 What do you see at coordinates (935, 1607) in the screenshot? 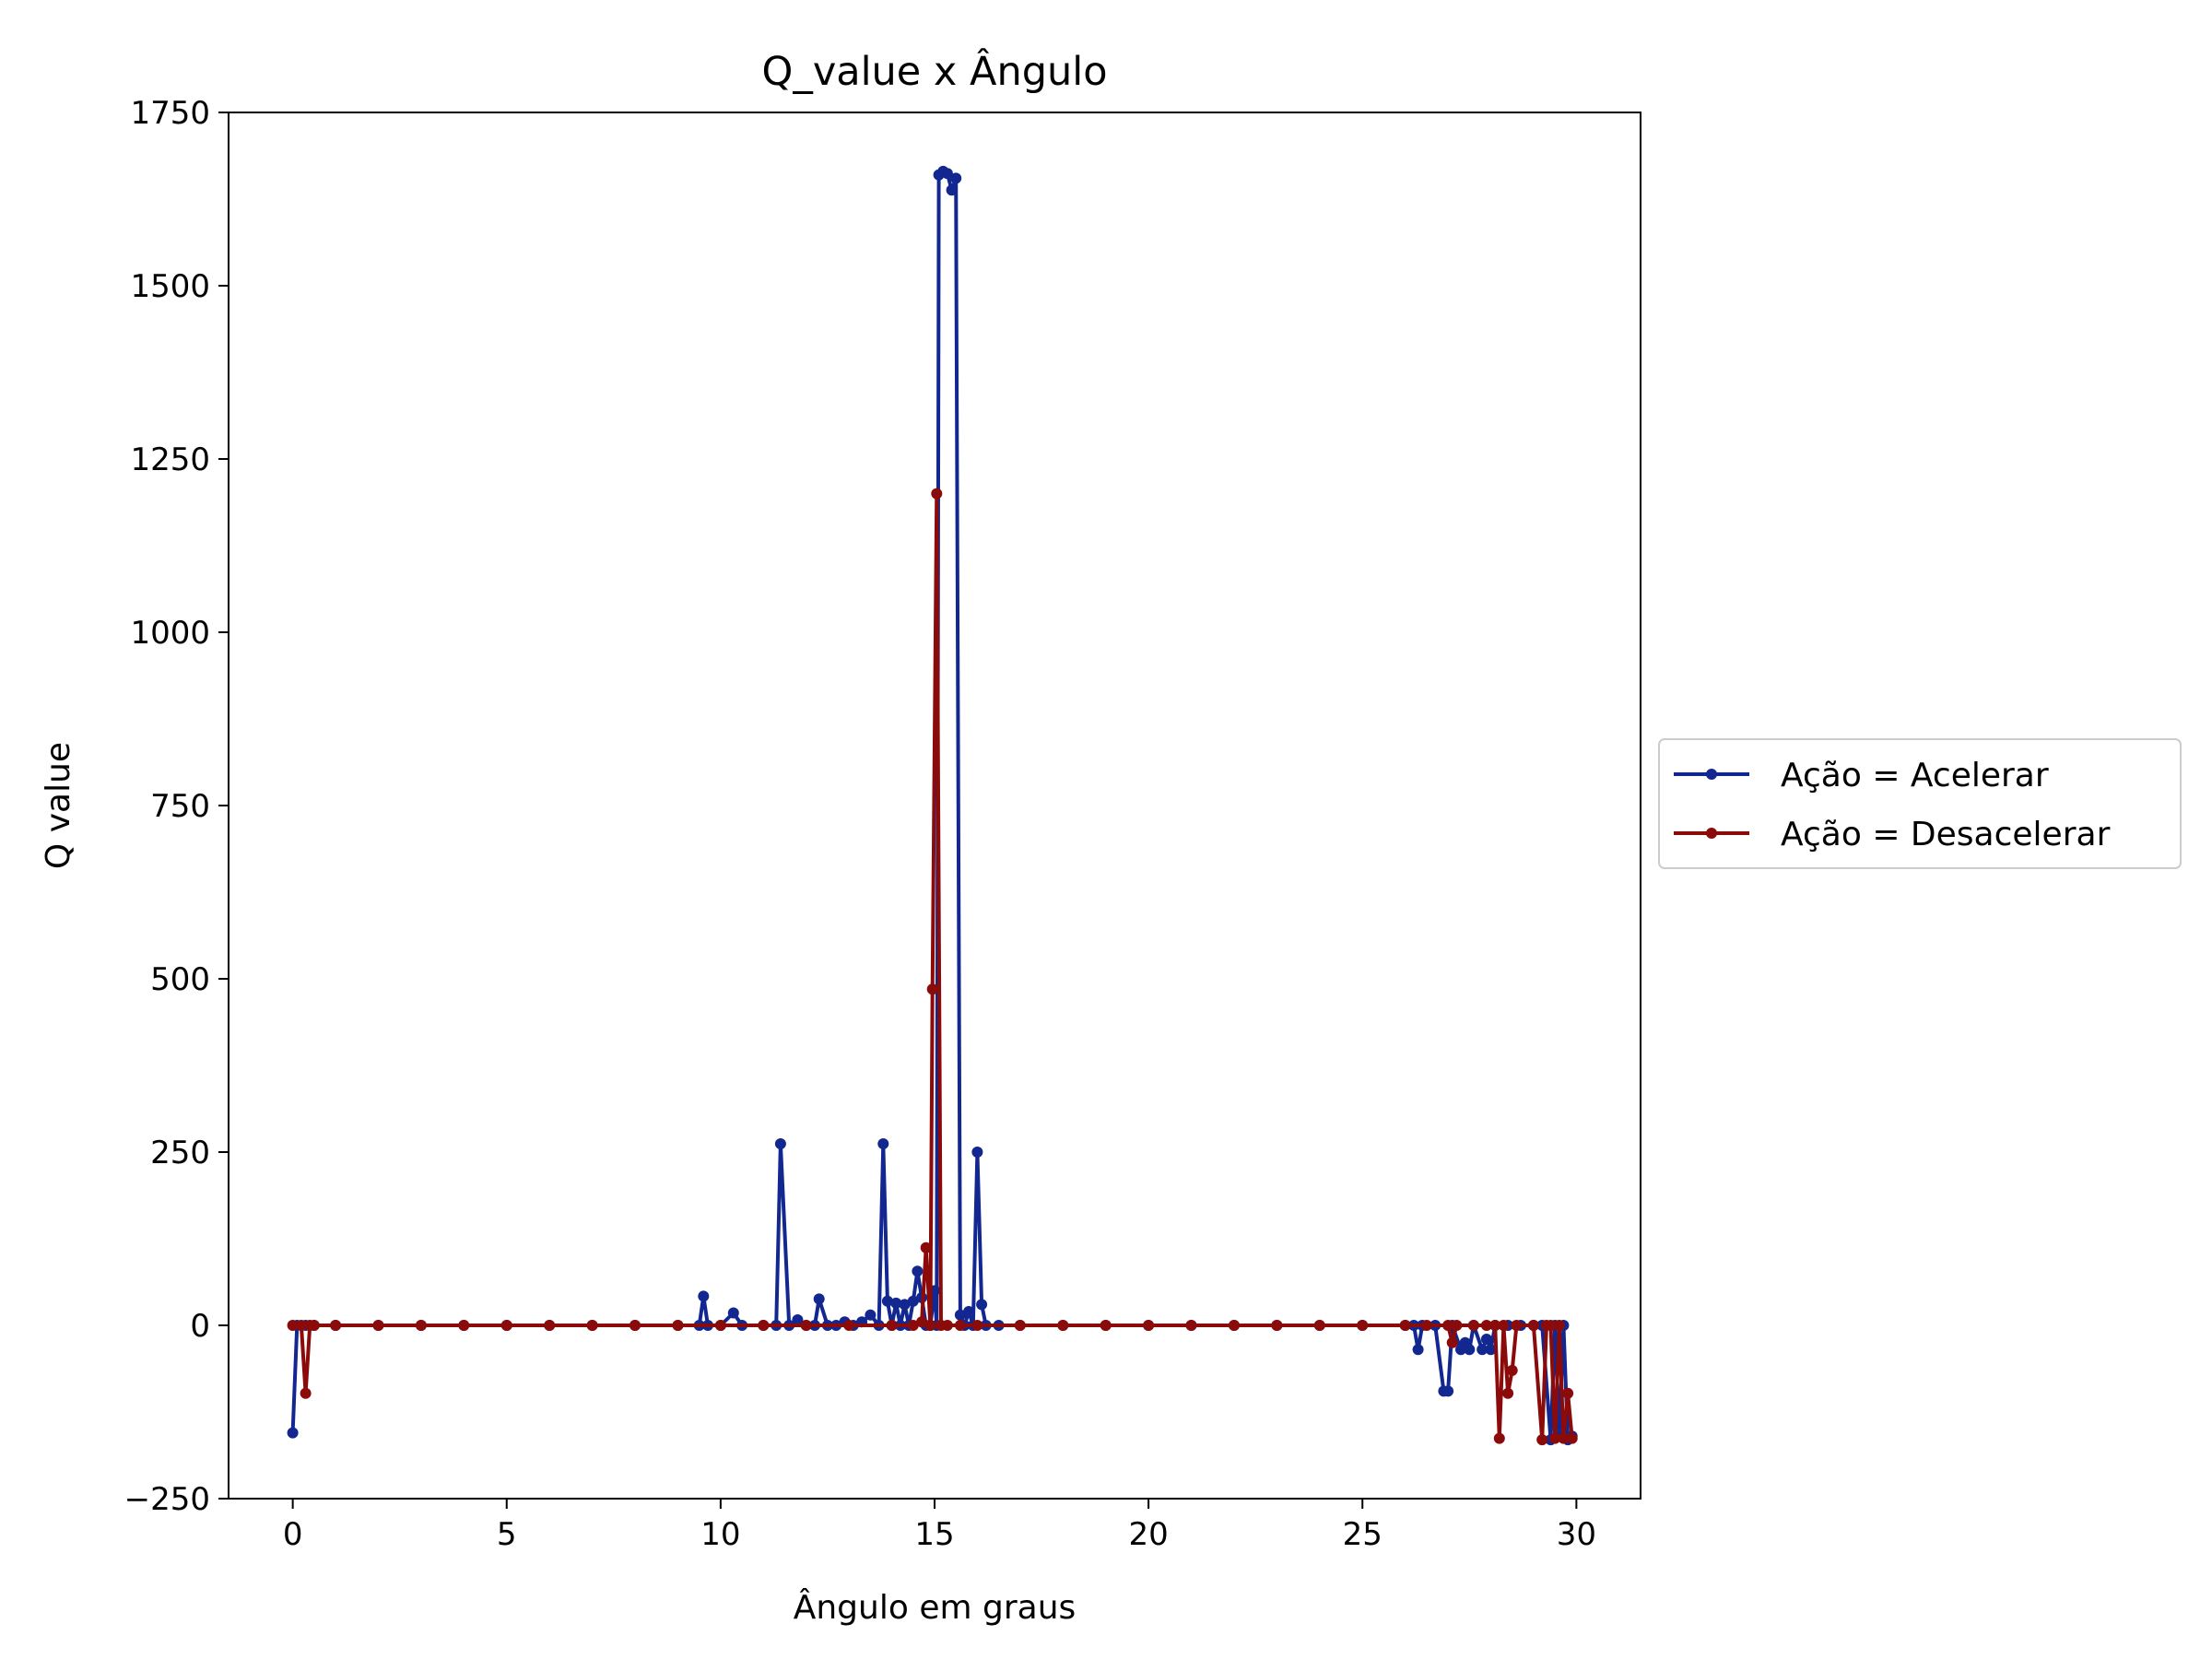
I see `x-axis-label: Ângulo em graus` at bounding box center [935, 1607].